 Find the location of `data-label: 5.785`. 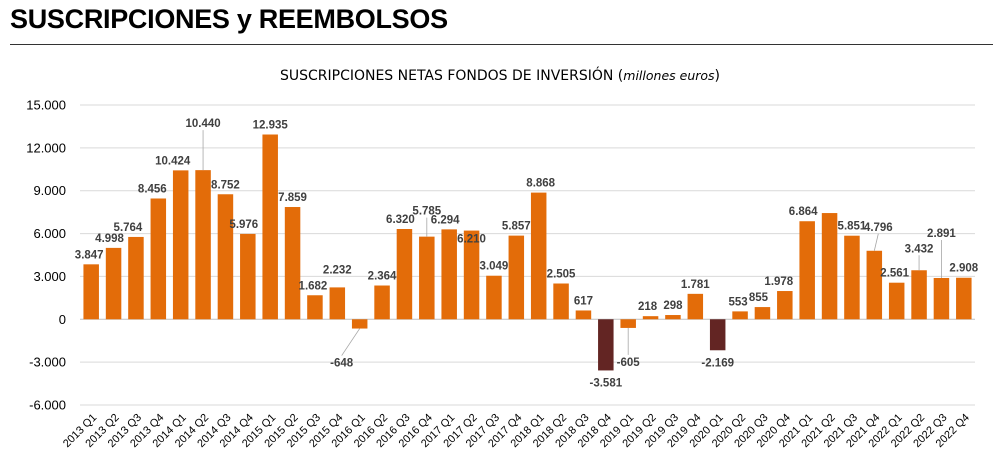

data-label: 5.785 is located at coordinates (426, 212).